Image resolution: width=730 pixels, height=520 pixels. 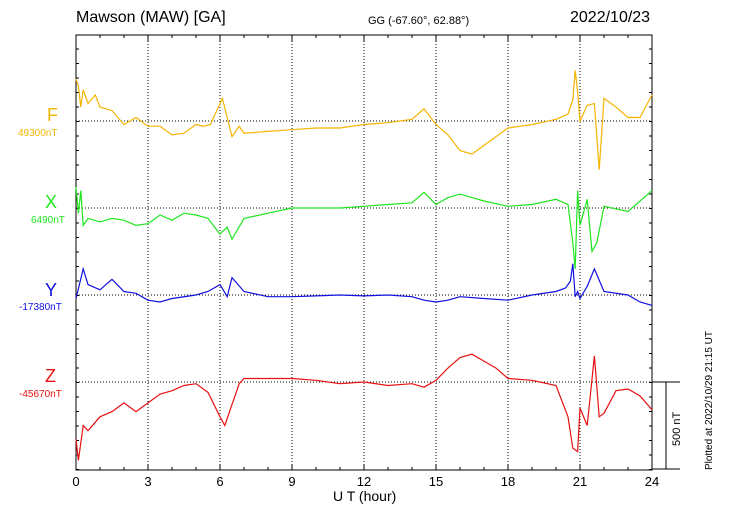 I want to click on scale-bar-label: 500 nT, so click(x=677, y=428).